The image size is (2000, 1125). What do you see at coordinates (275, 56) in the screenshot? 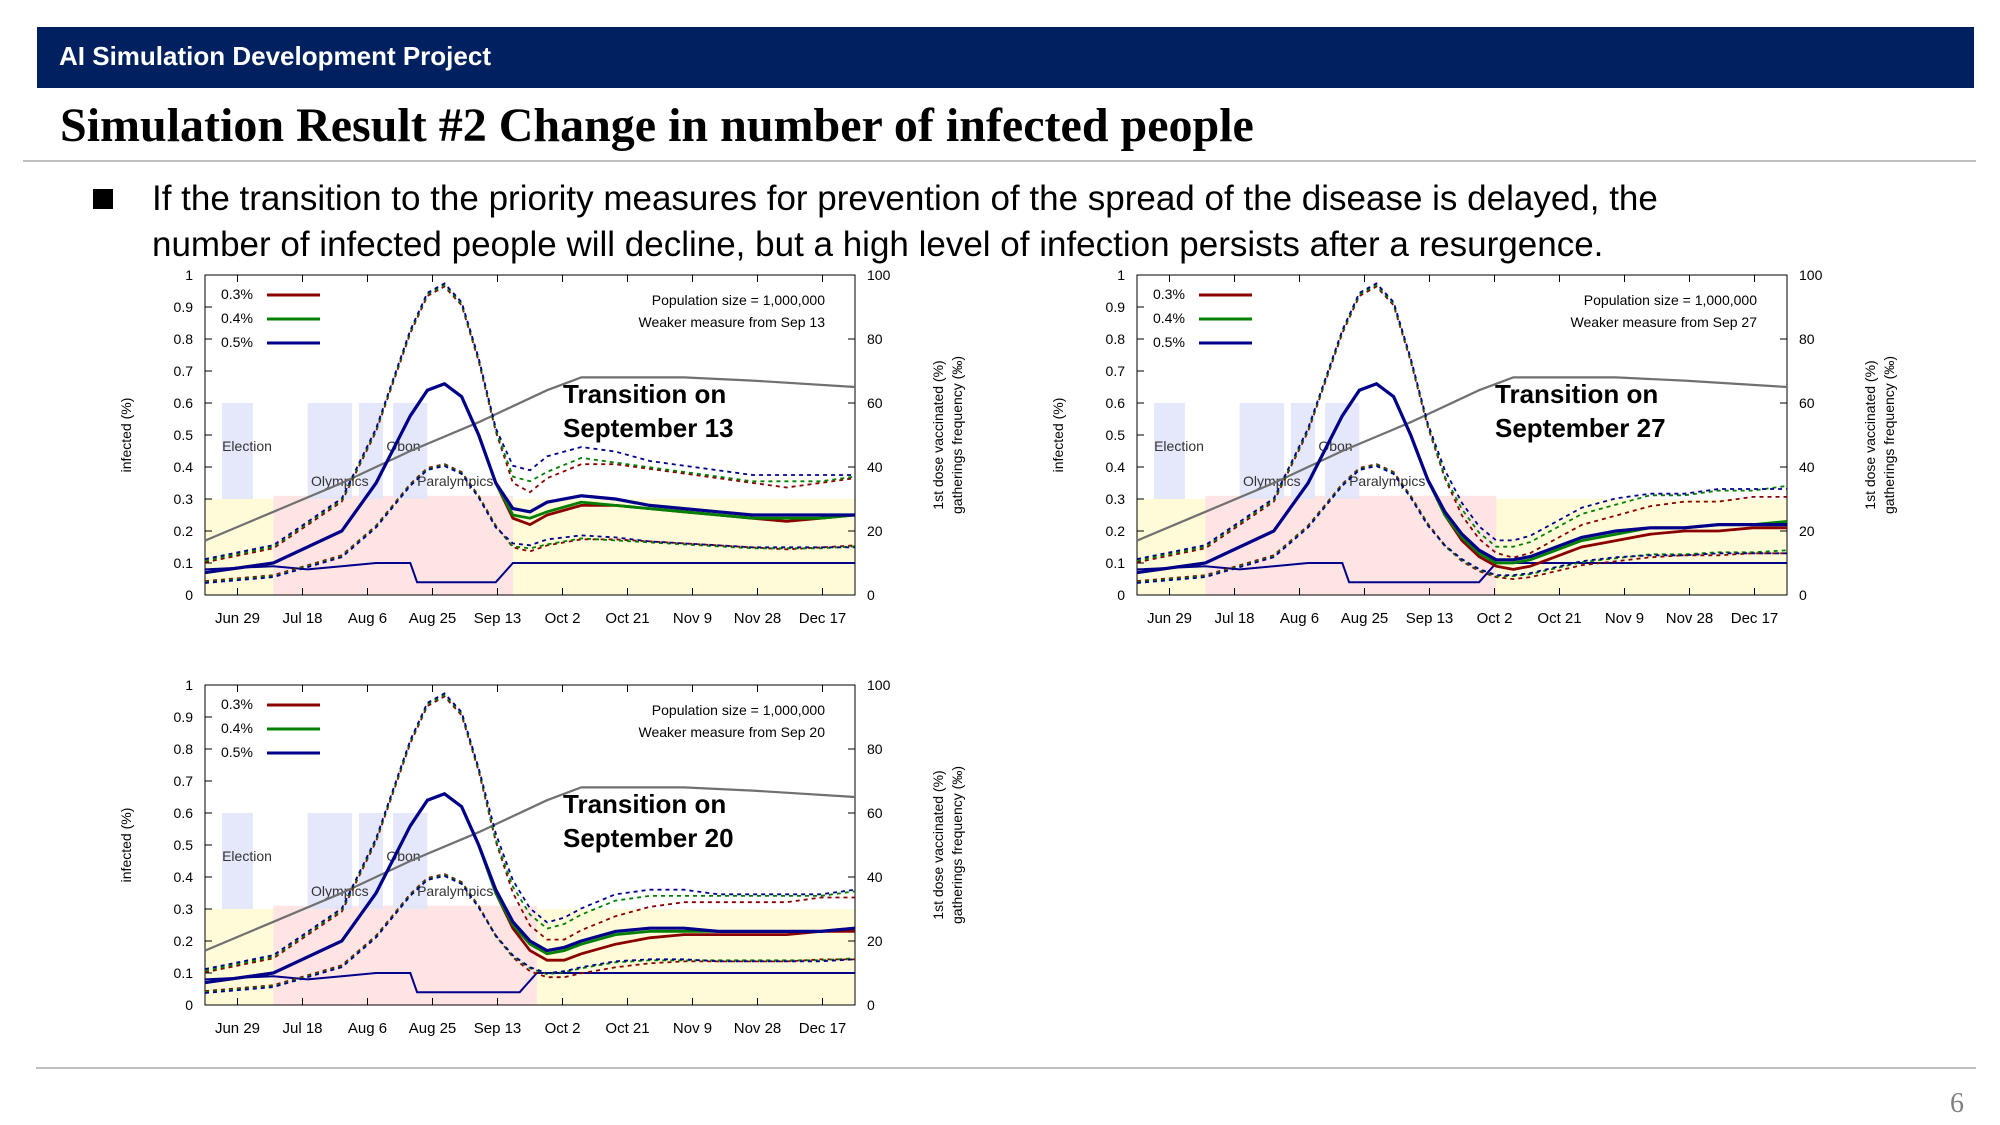
I see `header-title: AI Simulation Development Project` at bounding box center [275, 56].